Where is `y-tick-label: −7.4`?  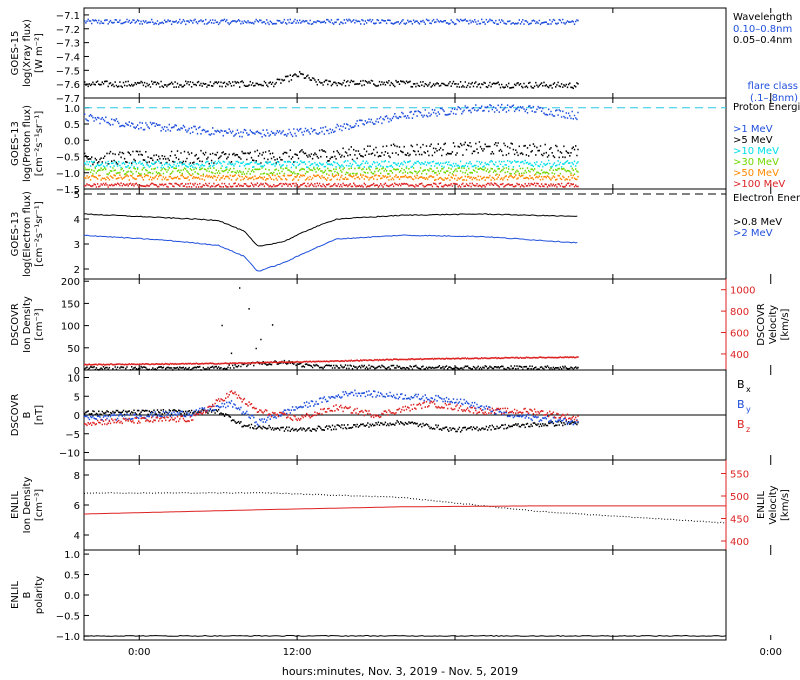
y-tick-label: −7.4 is located at coordinates (68, 57).